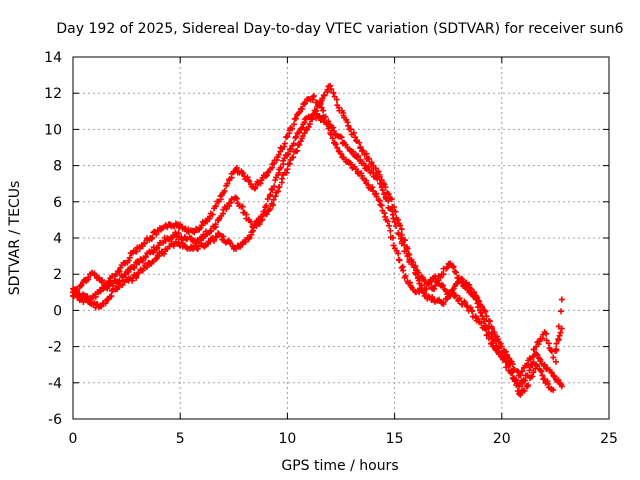  Describe the element at coordinates (57, 311) in the screenshot. I see `y-tick-label: 0` at that location.